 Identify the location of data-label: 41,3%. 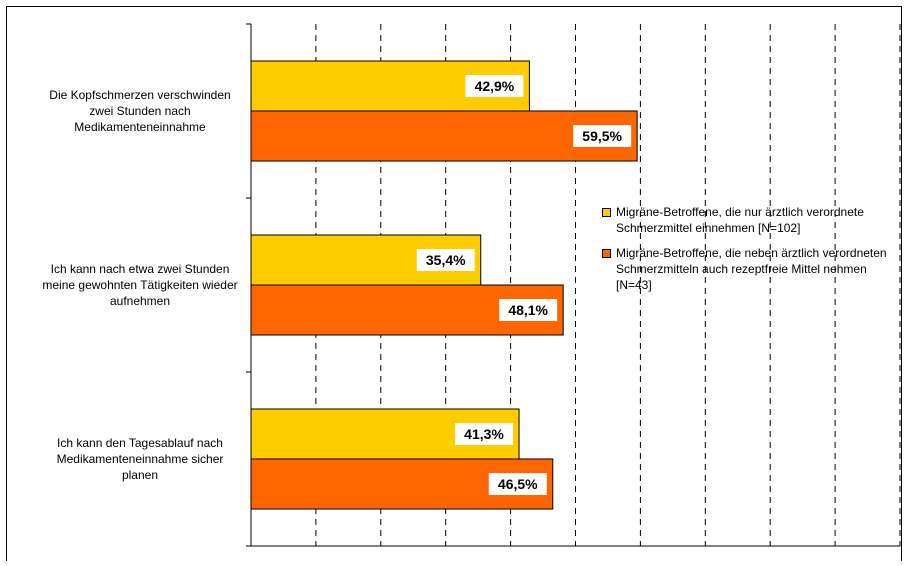
(484, 434).